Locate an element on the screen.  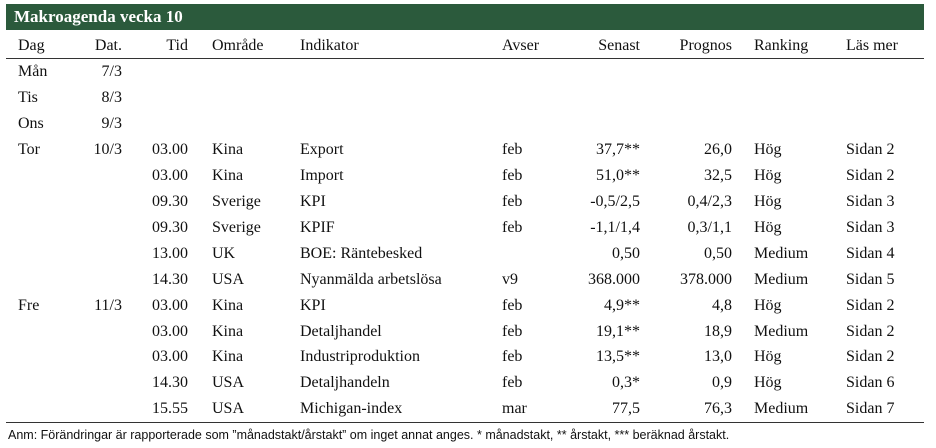
day-cell: Ons is located at coordinates (31, 123).